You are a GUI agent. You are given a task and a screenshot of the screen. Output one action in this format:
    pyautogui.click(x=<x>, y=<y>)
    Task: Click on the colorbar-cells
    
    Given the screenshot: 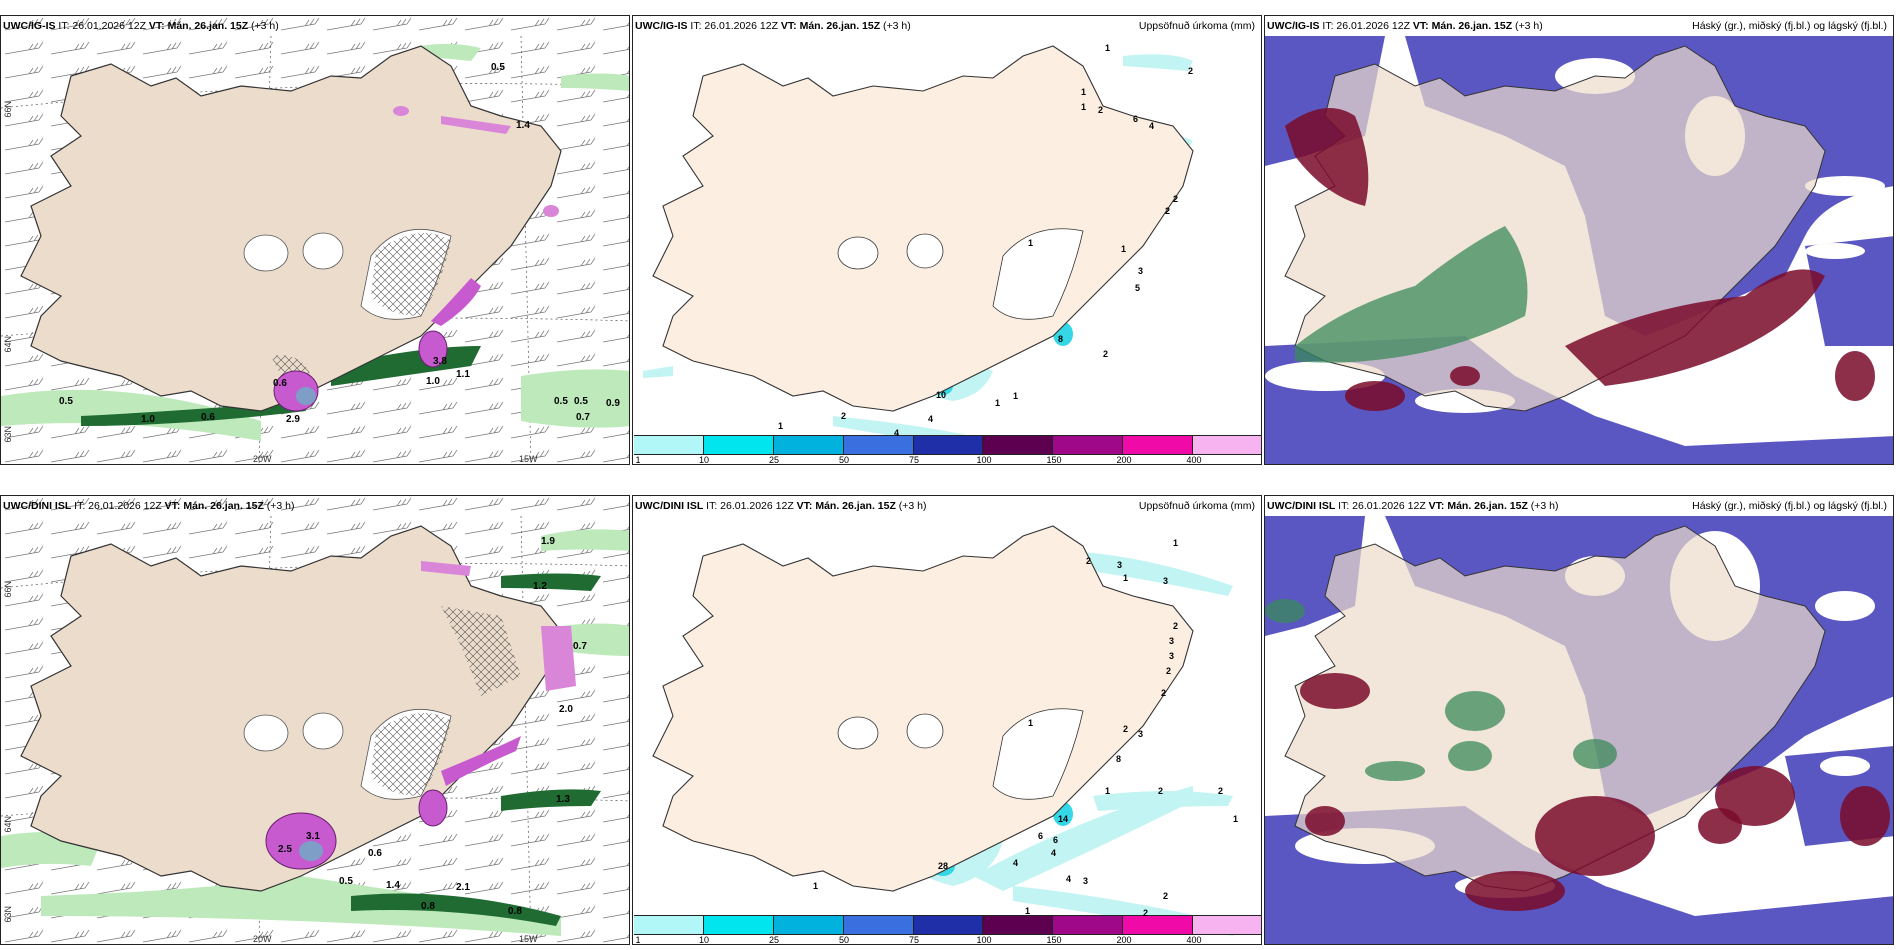 What is the action you would take?
    pyautogui.click(x=947, y=445)
    